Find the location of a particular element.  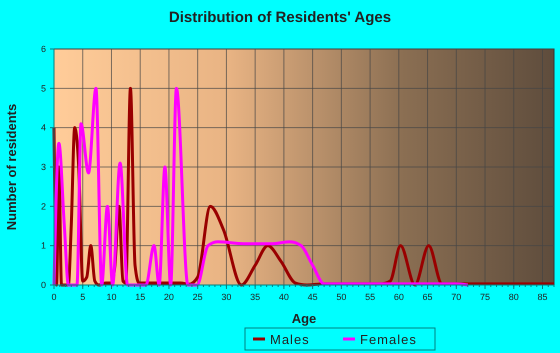

x-tick-label: 50 is located at coordinates (341, 297).